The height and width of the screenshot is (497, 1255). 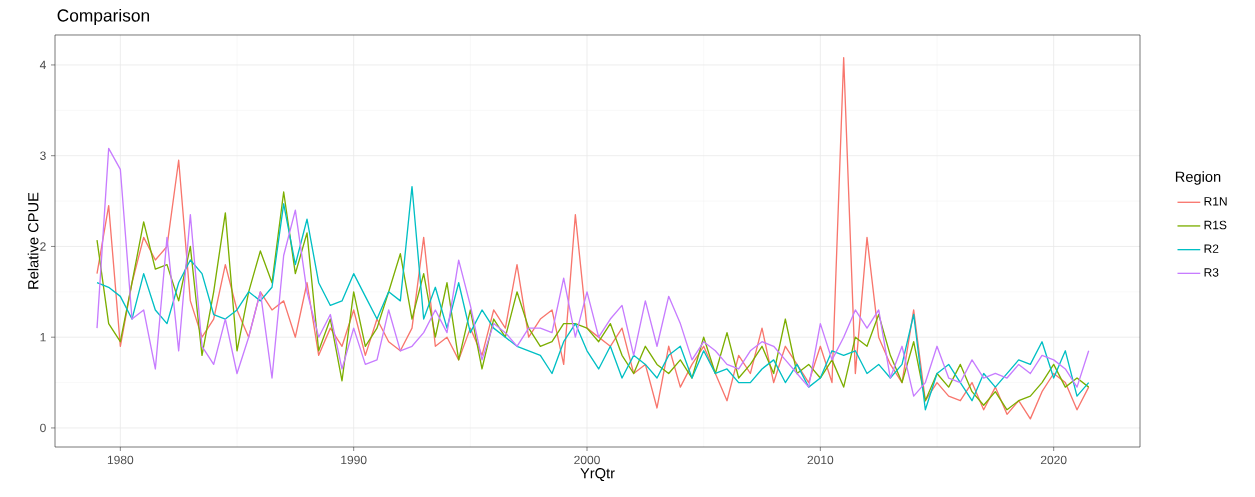 I want to click on chart-title: Comparison, so click(x=103, y=17).